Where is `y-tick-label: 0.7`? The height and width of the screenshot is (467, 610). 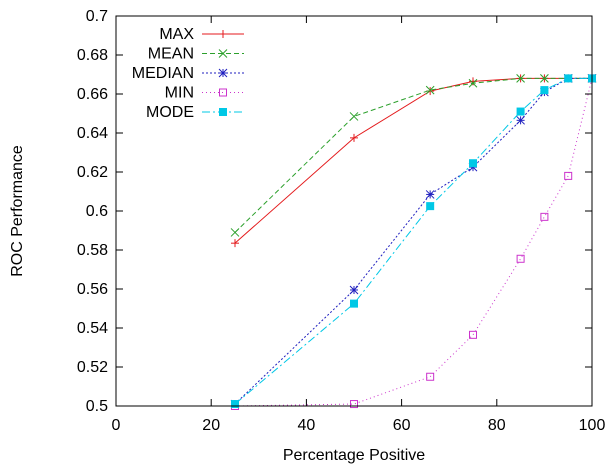
y-tick-label: 0.7 is located at coordinates (97, 16).